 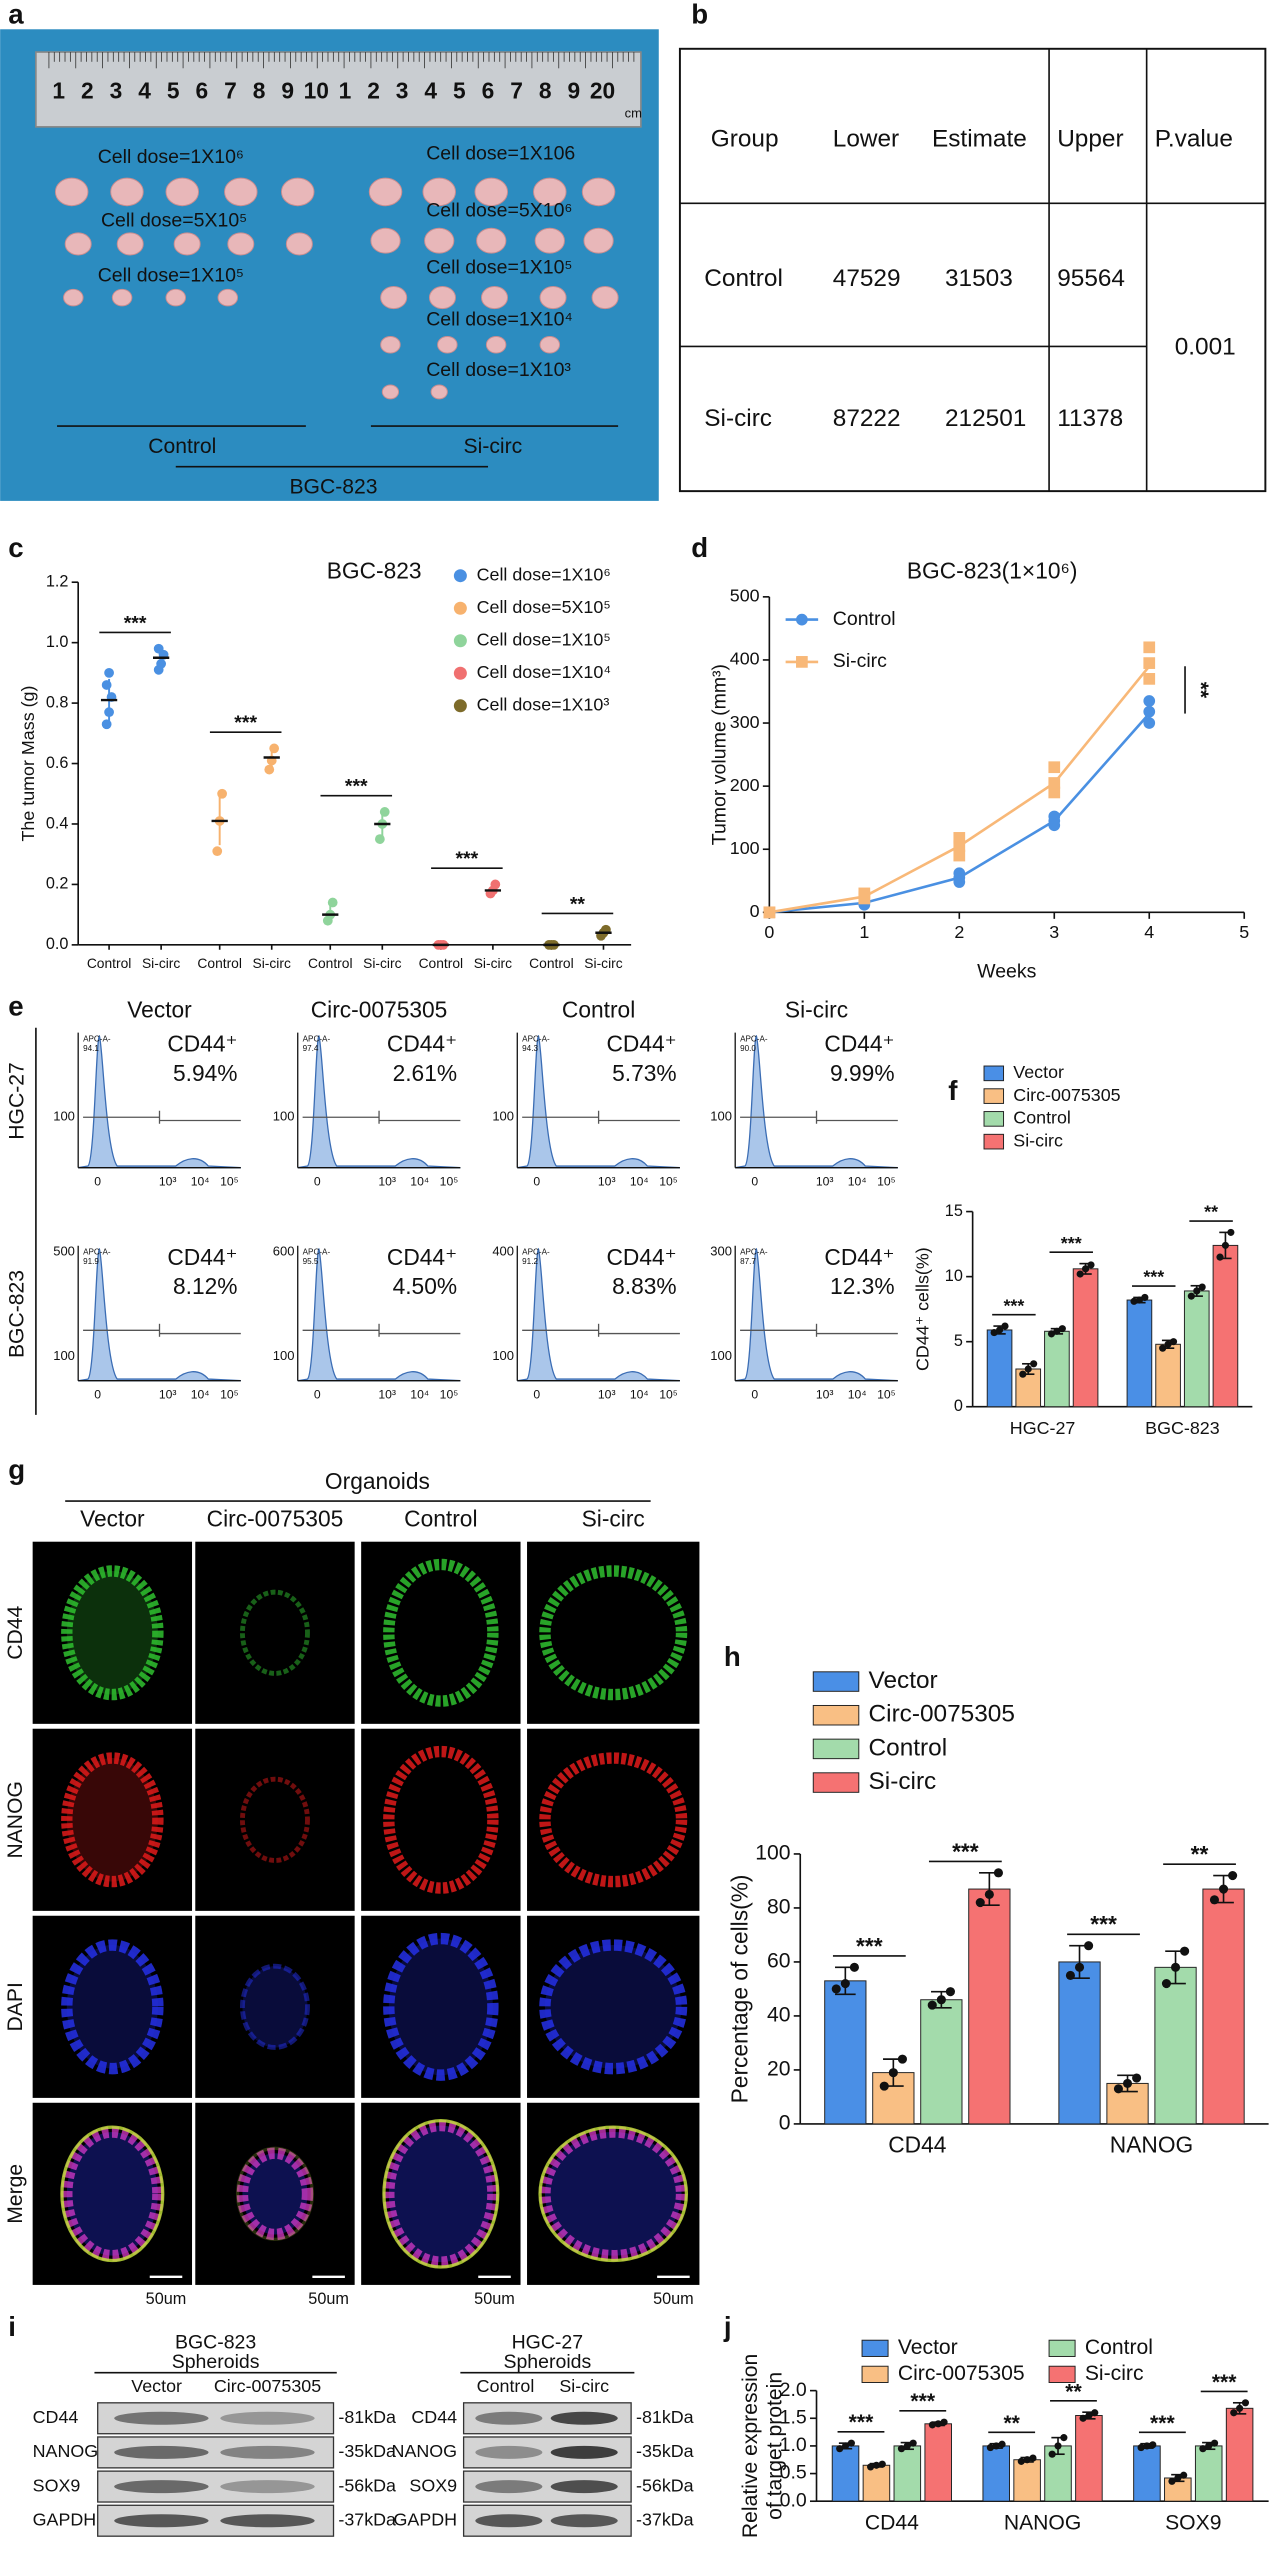 I want to click on size-label: -81kDa, so click(x=367, y=2417).